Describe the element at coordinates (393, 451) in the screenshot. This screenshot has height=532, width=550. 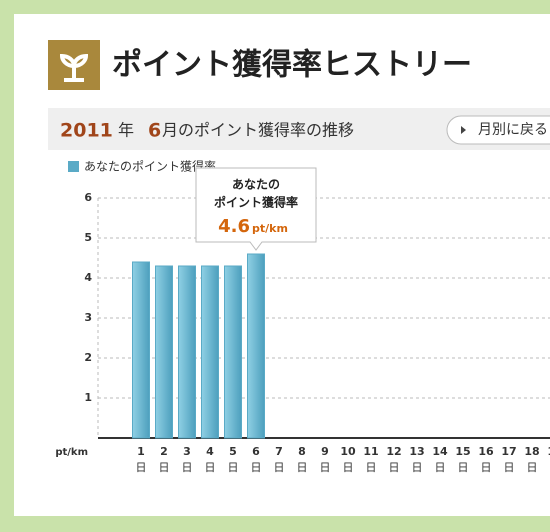
I see `x-tick-label: 12` at that location.